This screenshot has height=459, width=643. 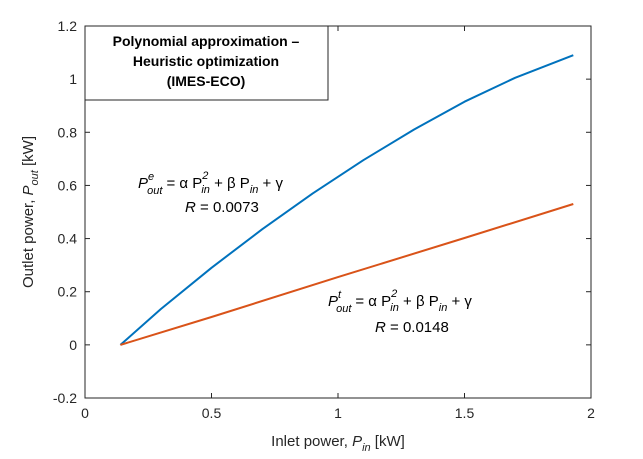 What do you see at coordinates (30, 212) in the screenshot?
I see `y-axis-label: Outlet power, Pout [kW]` at bounding box center [30, 212].